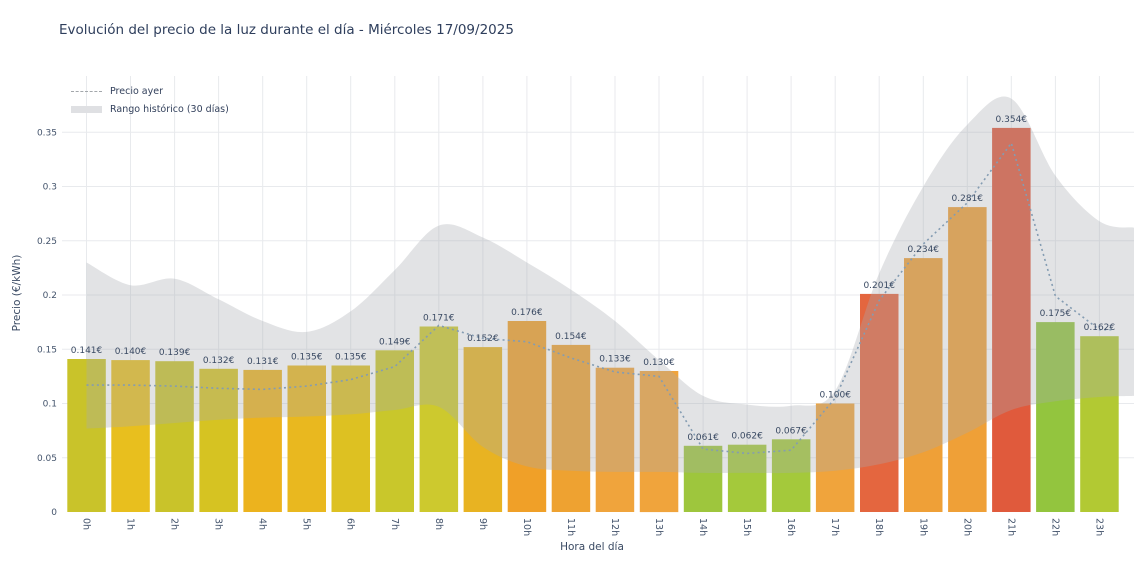 The width and height of the screenshot is (1140, 570). Describe the element at coordinates (169, 109) in the screenshot. I see `legend-label-range: Rango histórico (30 días)` at that location.